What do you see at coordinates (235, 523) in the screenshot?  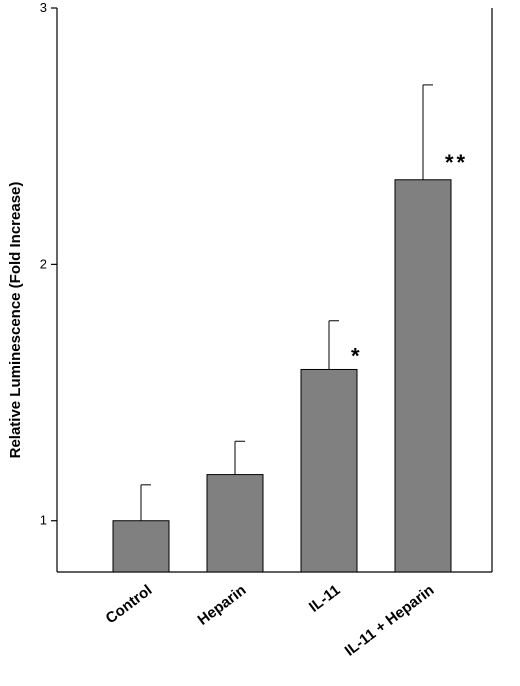 I see `bar-heparin` at bounding box center [235, 523].